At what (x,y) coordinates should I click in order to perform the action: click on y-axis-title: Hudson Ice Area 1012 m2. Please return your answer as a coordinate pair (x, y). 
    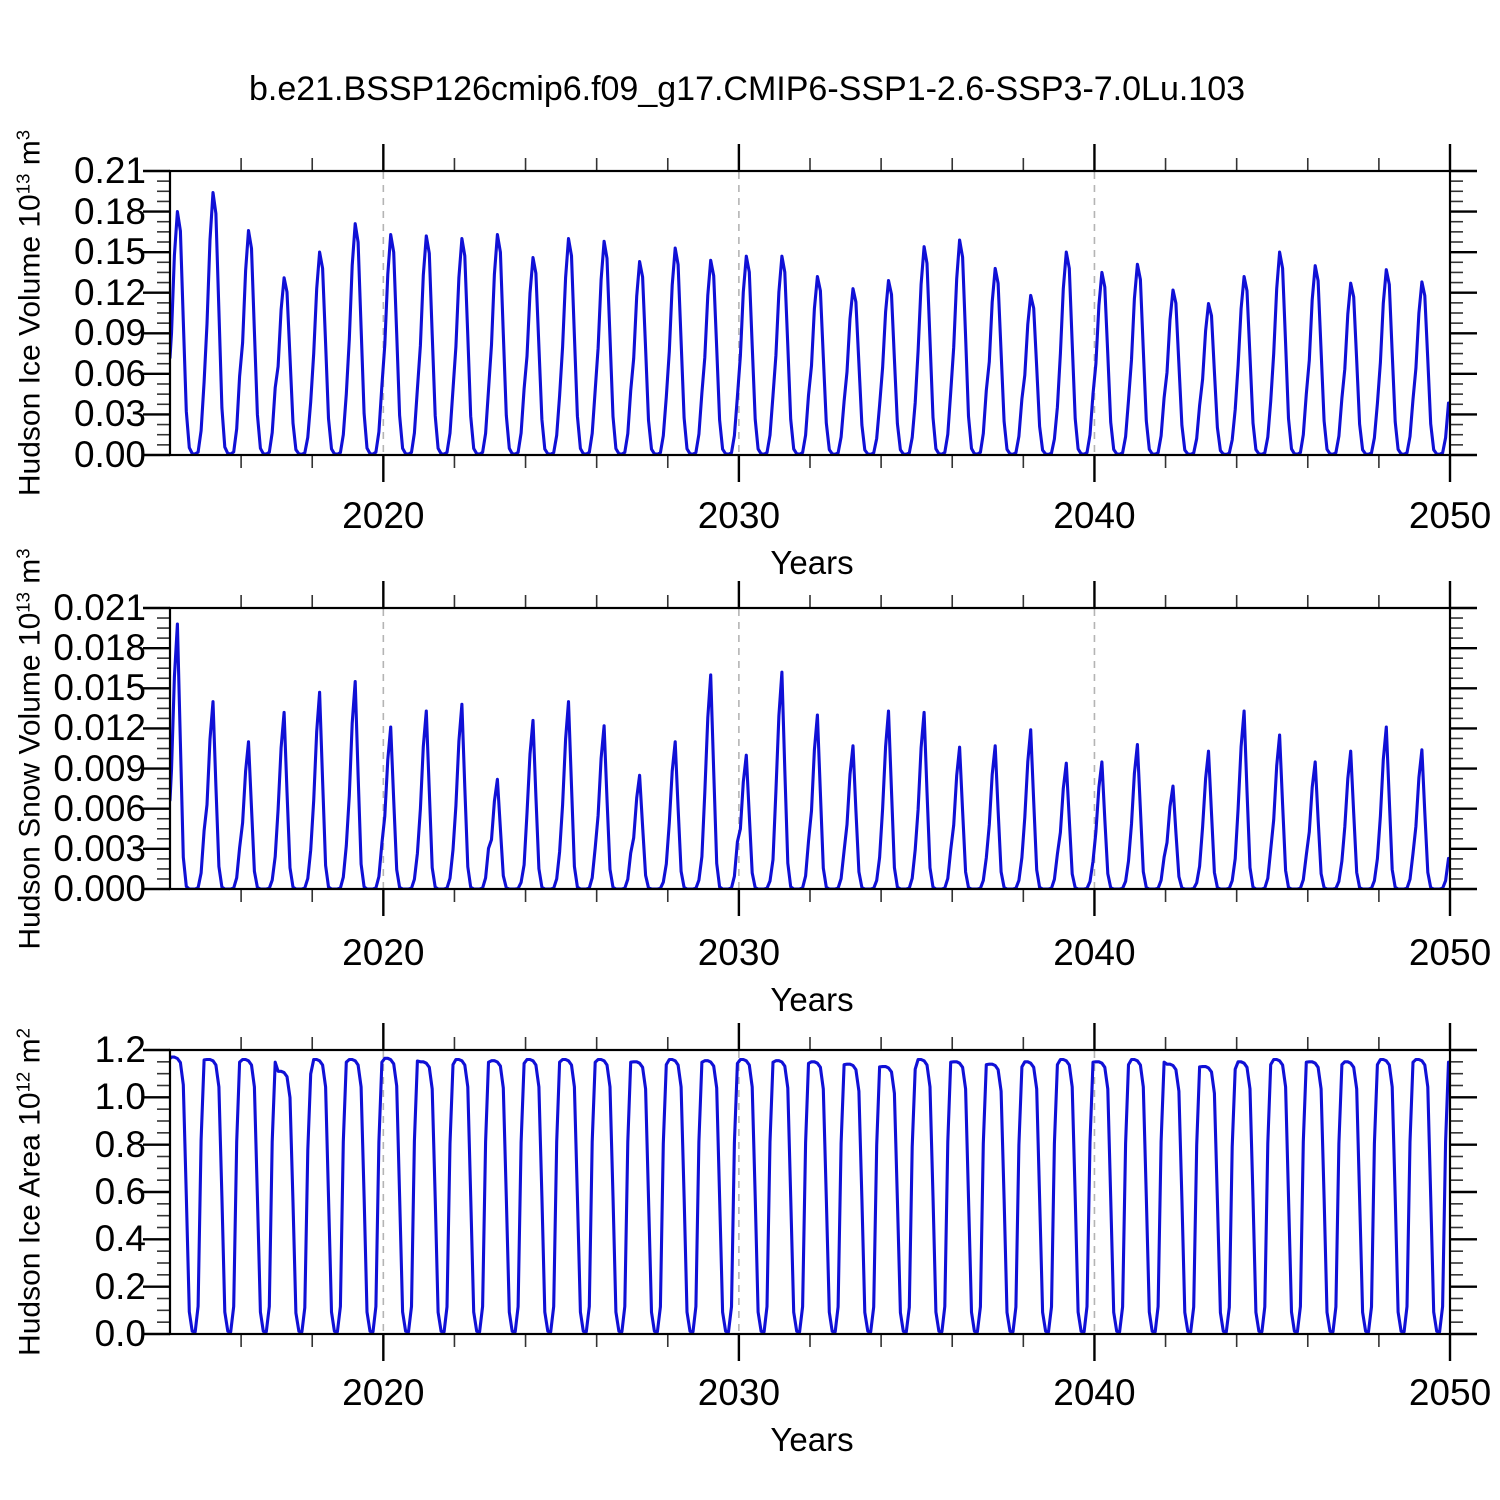
    Looking at the image, I should click on (27, 1192).